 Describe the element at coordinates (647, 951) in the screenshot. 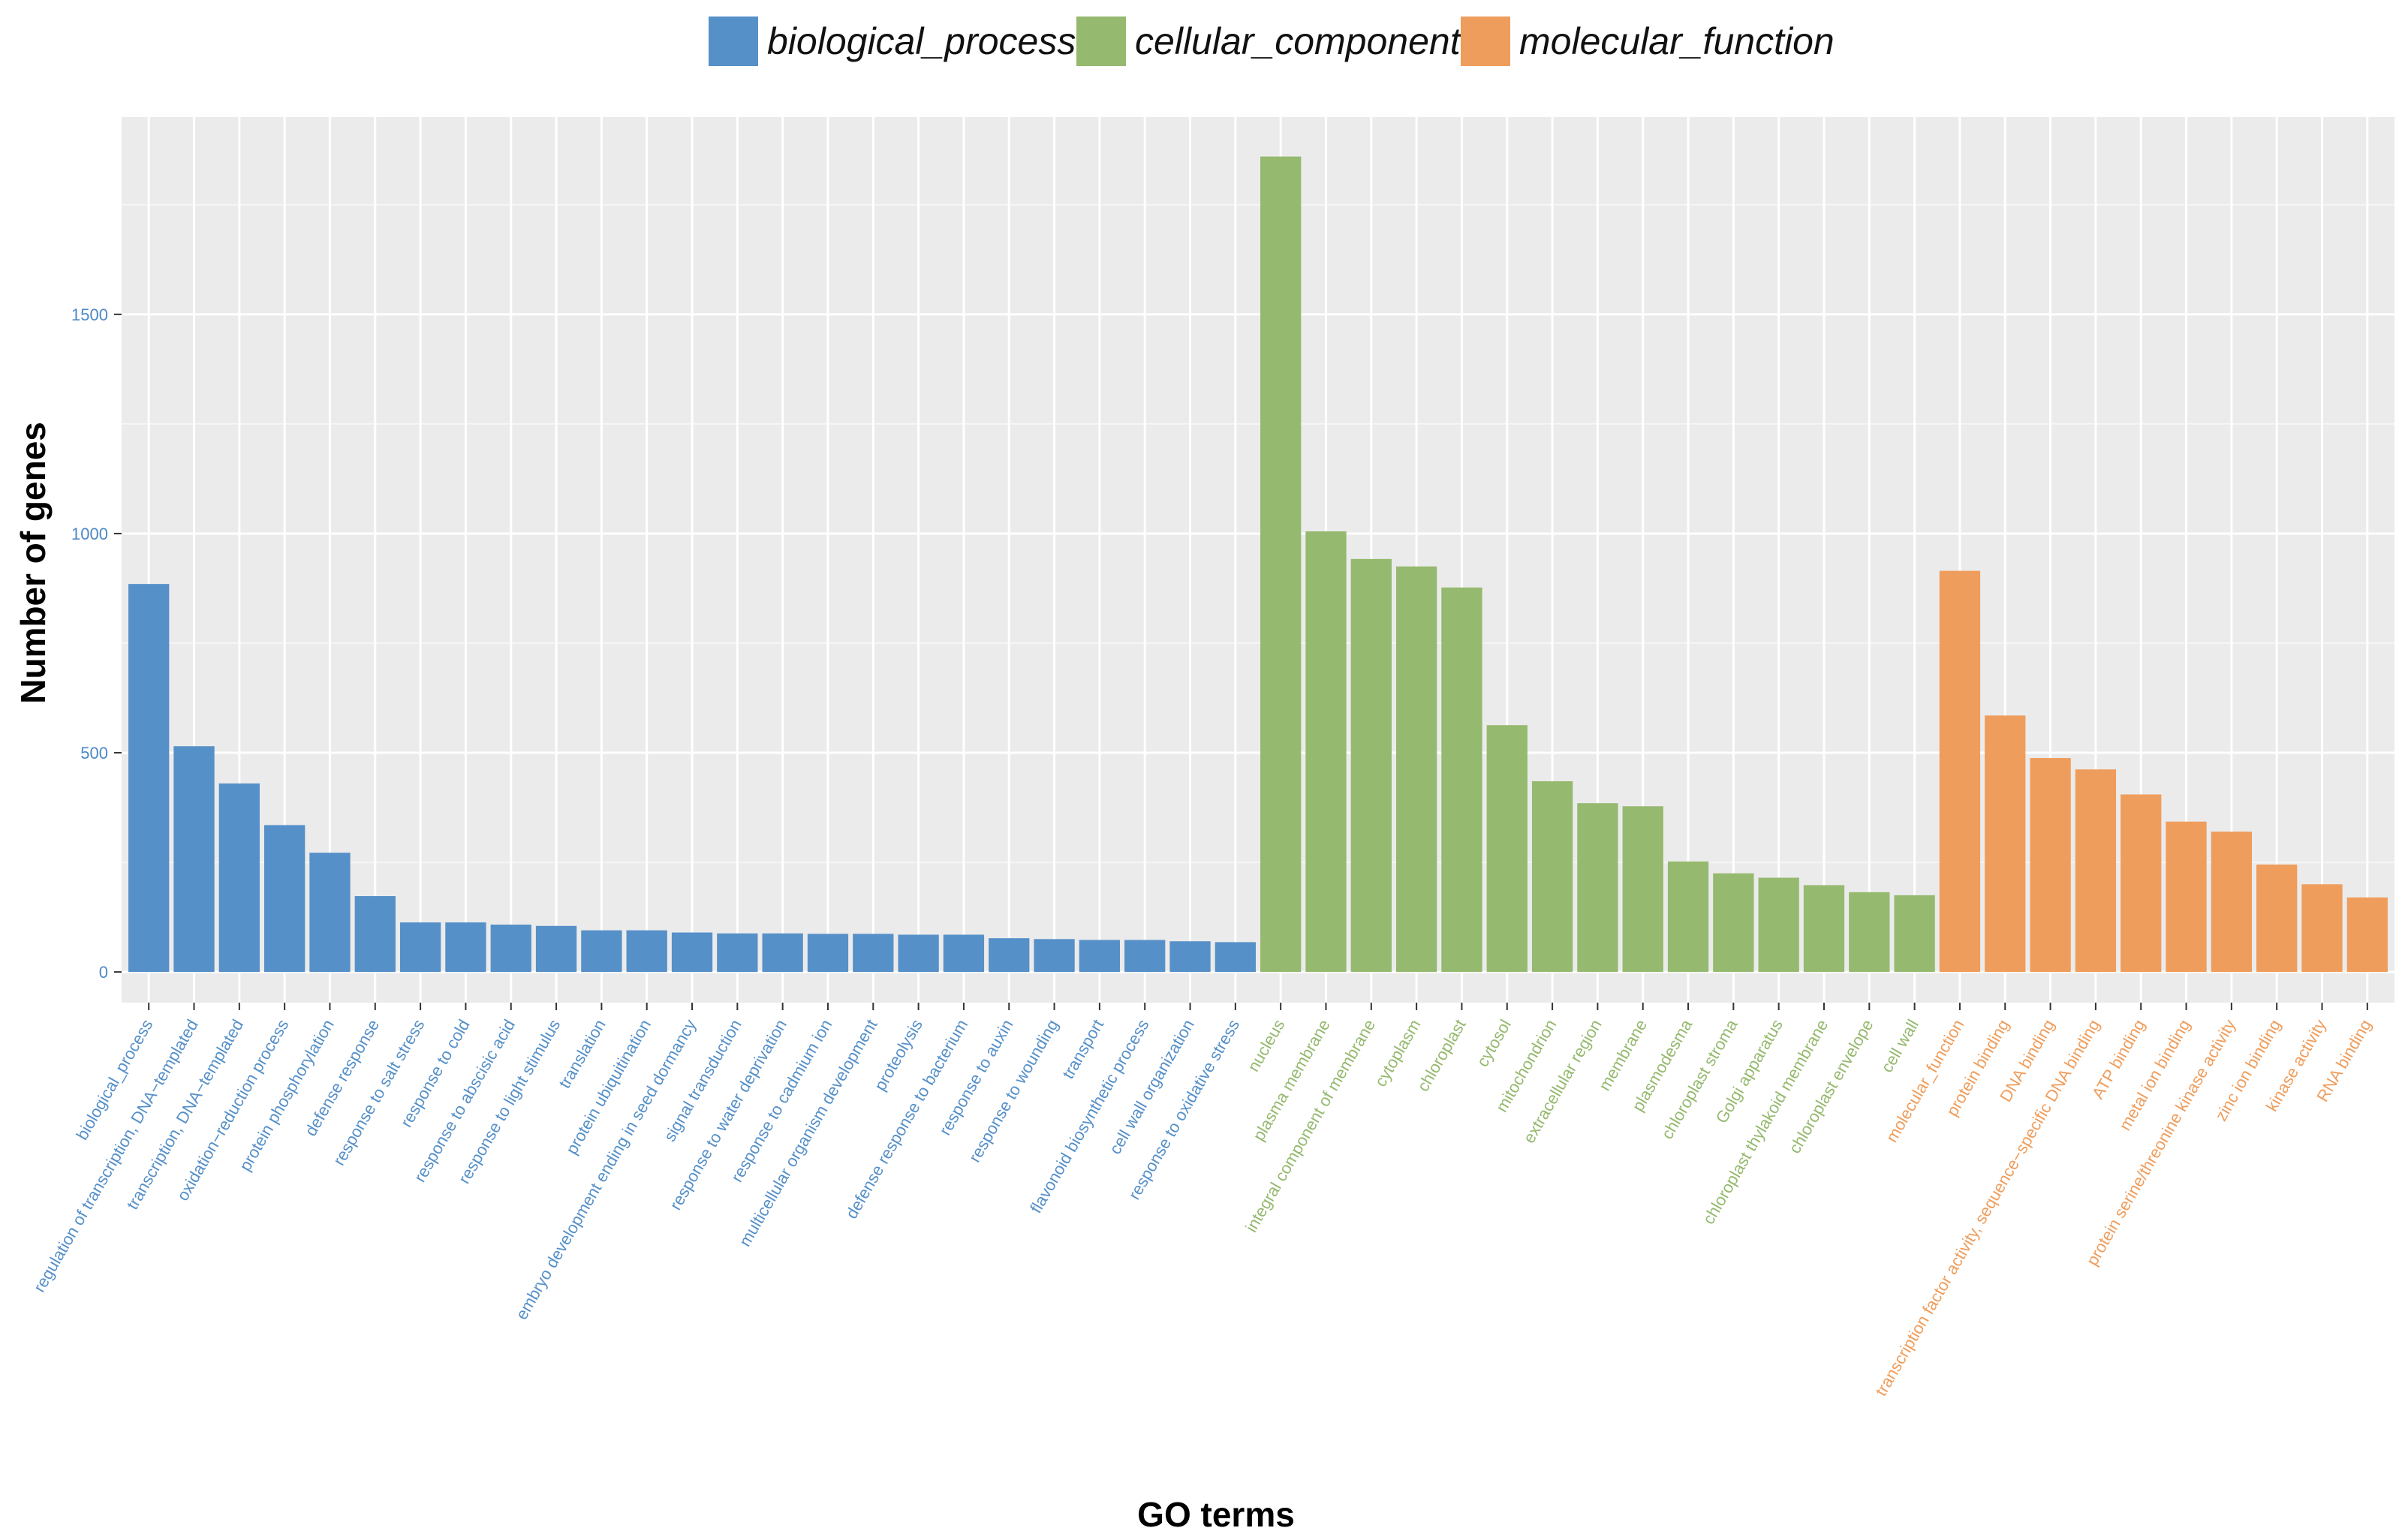

I see `bar-protein-ubiquitination` at that location.